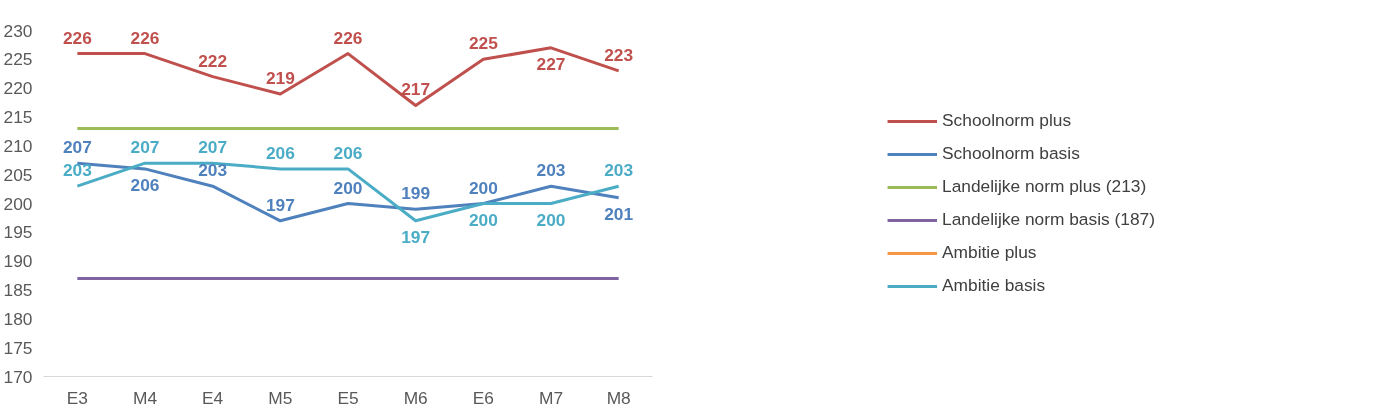 The image size is (1394, 414). What do you see at coordinates (213, 397) in the screenshot?
I see `x-tick-label: E4` at bounding box center [213, 397].